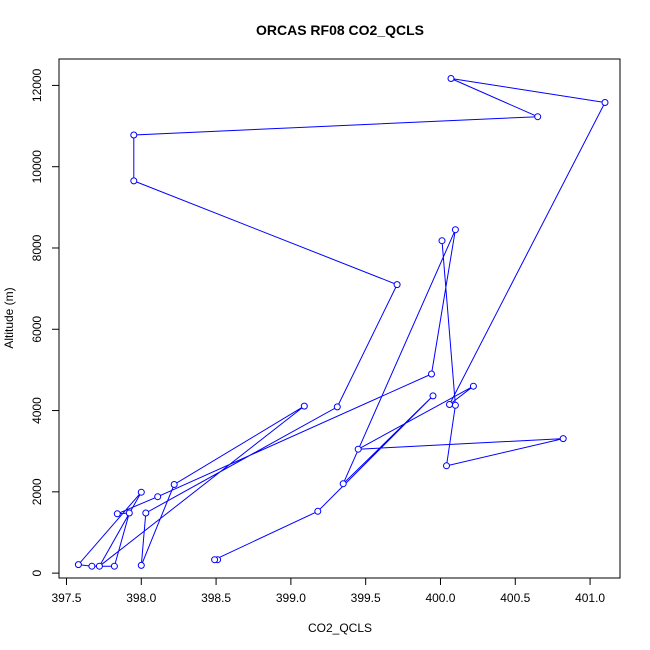 The image size is (650, 650). Describe the element at coordinates (37, 572) in the screenshot. I see `y-tick-label: 0` at that location.